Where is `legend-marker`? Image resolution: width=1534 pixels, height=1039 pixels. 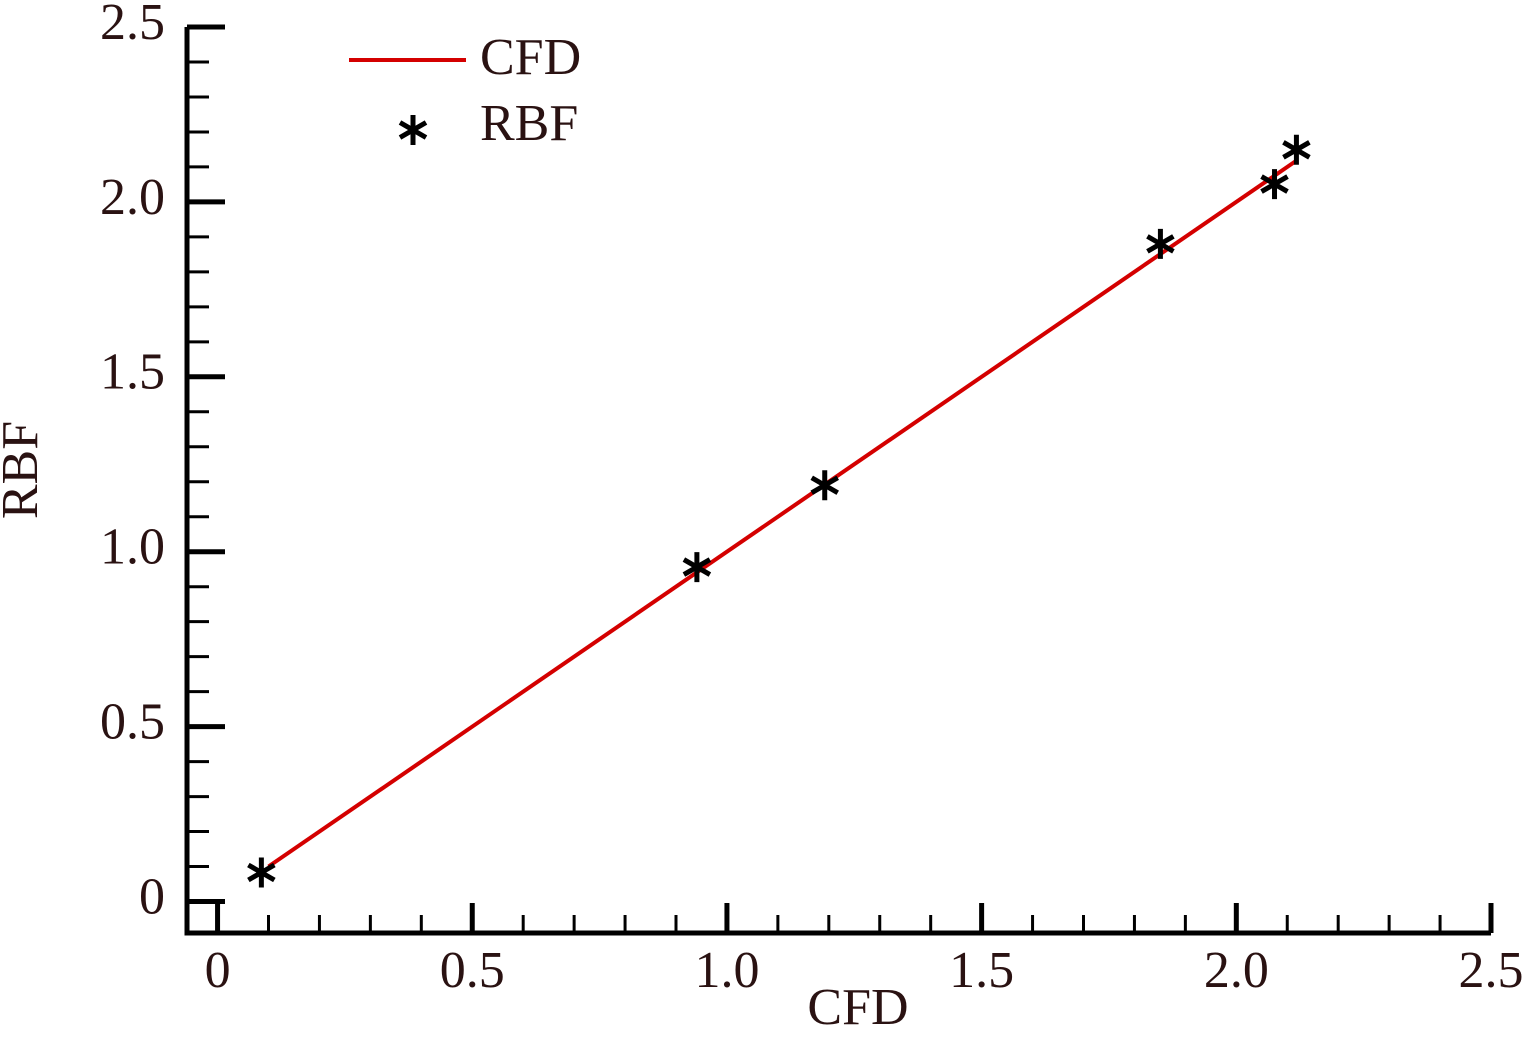
legend-marker is located at coordinates (413, 130).